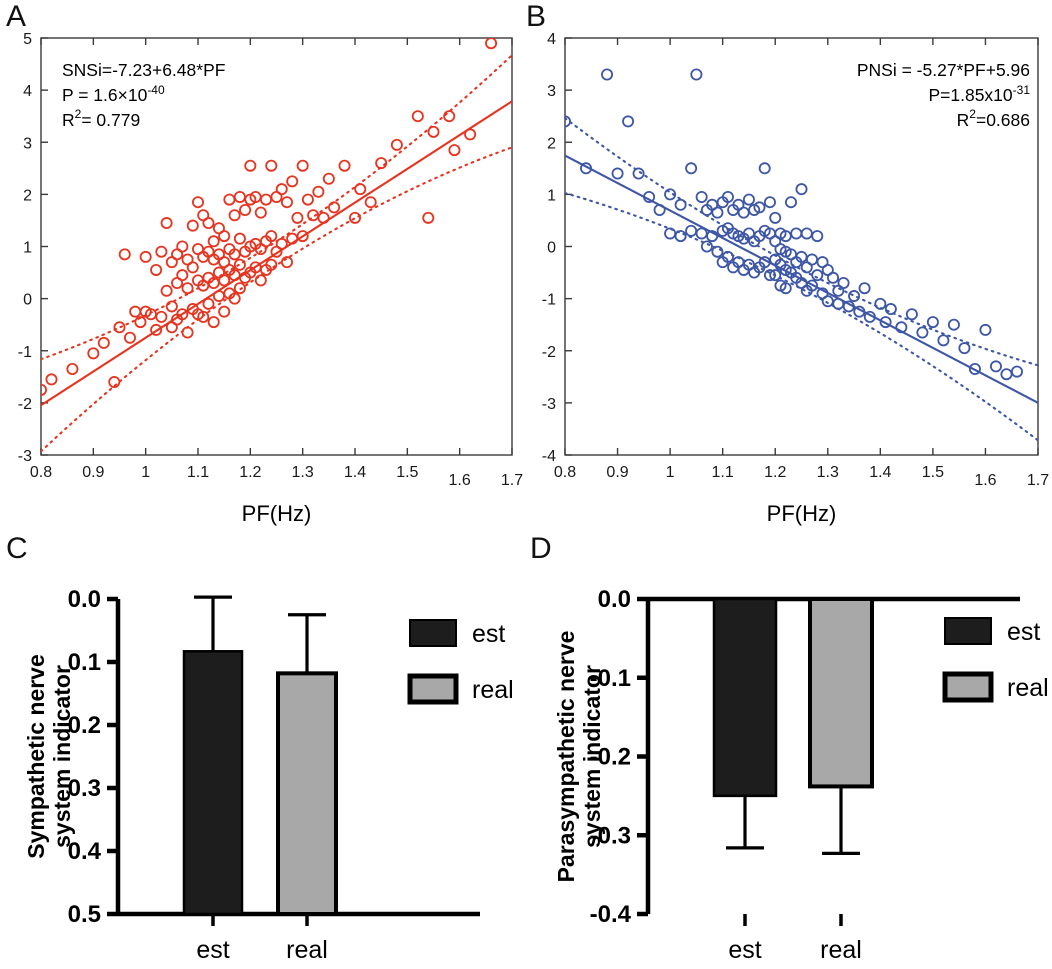 The image size is (1052, 969). I want to click on y-tick-label: -1, so click(549, 300).